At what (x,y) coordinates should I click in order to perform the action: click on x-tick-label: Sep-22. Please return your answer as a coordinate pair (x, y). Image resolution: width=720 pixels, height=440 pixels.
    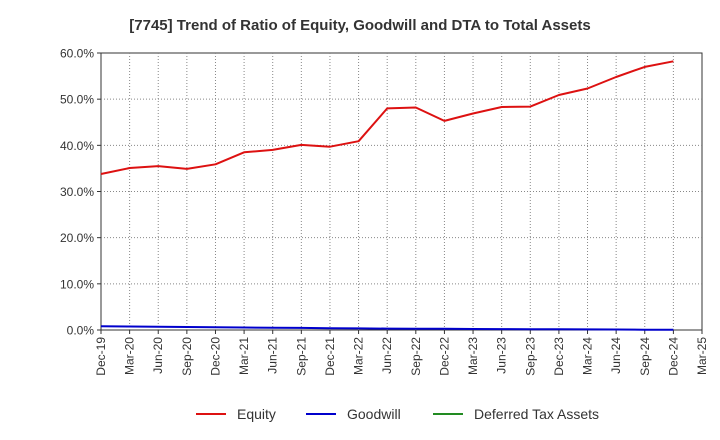
    Looking at the image, I should click on (416, 356).